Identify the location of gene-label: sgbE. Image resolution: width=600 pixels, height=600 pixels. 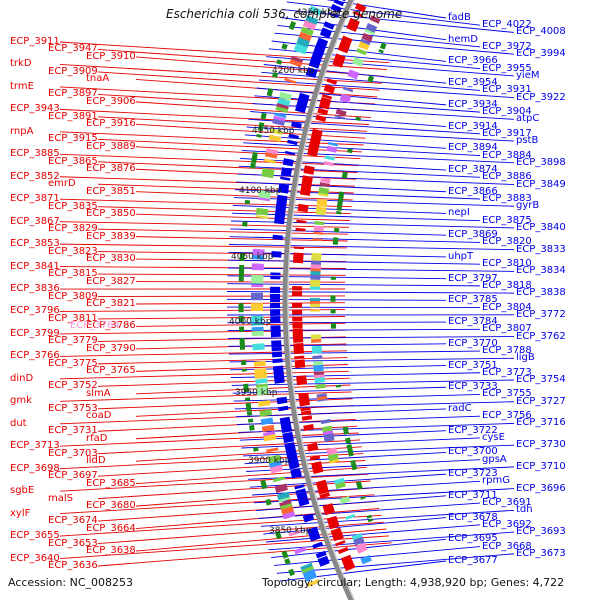
(22, 491).